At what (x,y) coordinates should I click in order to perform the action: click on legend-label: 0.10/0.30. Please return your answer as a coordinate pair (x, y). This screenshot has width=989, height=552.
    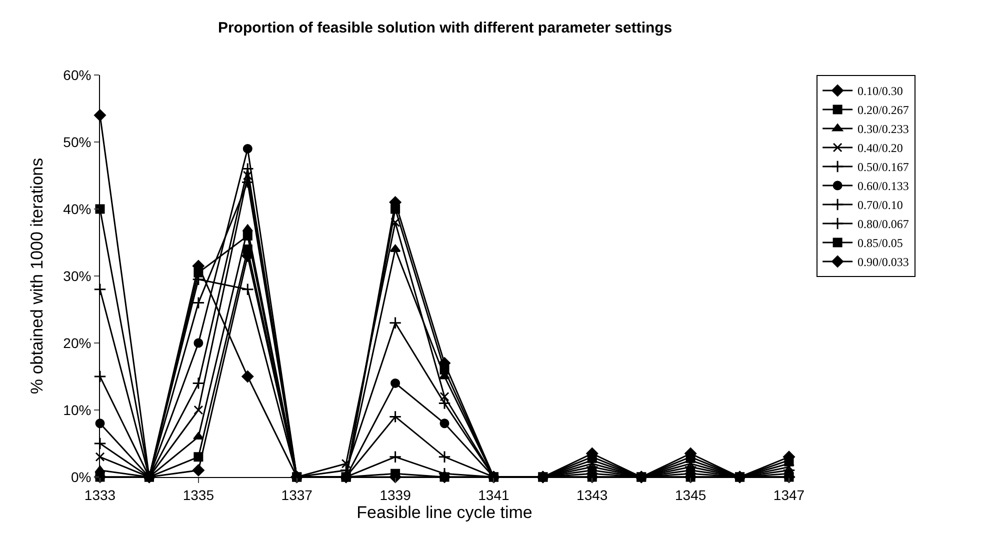
    Looking at the image, I should click on (880, 91).